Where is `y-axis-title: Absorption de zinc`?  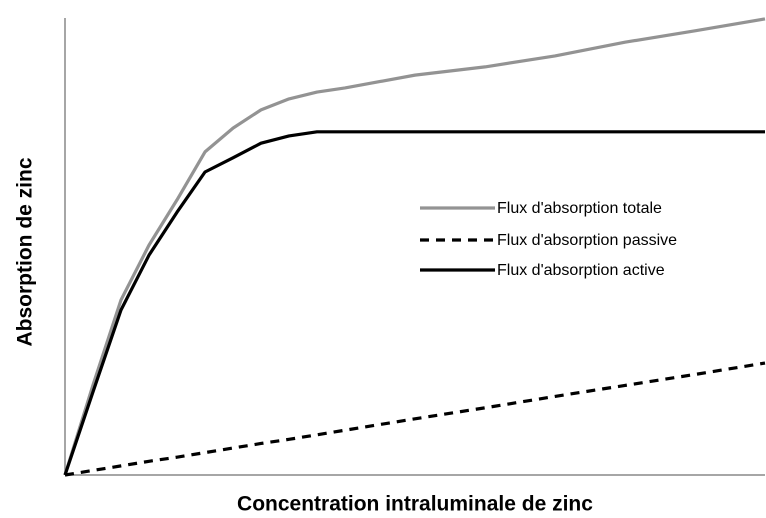 y-axis-title: Absorption de zinc is located at coordinates (25, 251).